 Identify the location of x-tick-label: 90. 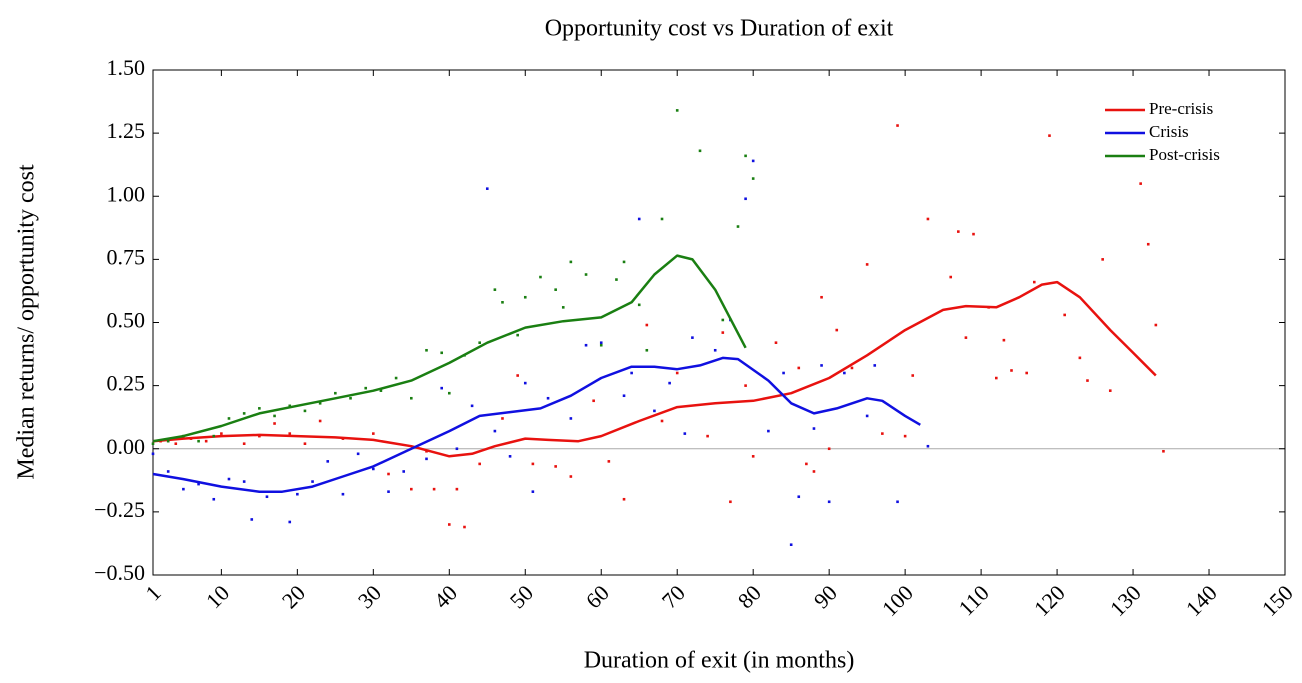
(825, 596).